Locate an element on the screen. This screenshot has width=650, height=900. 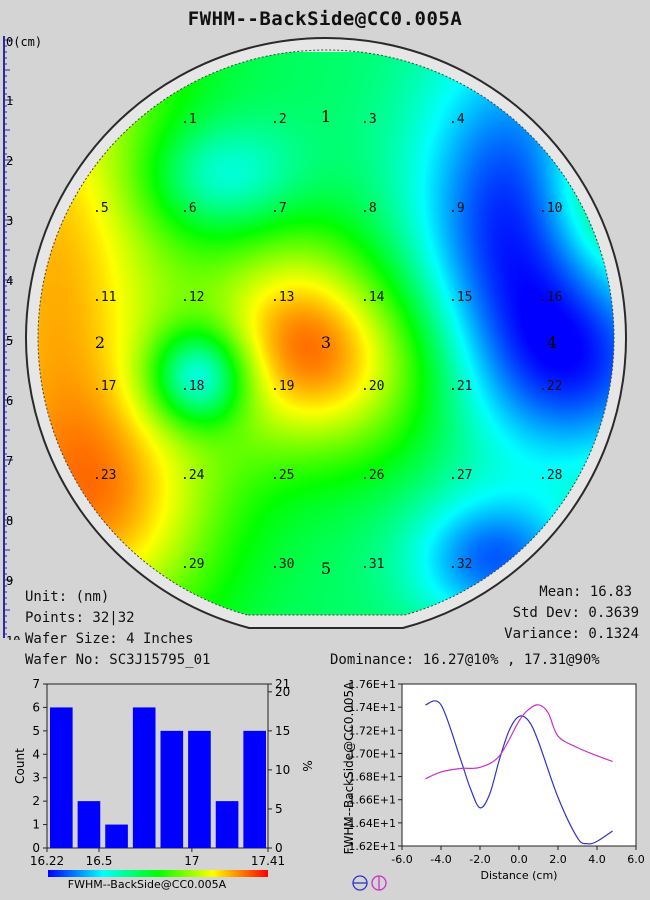
site-label: .6 is located at coordinates (189, 208).